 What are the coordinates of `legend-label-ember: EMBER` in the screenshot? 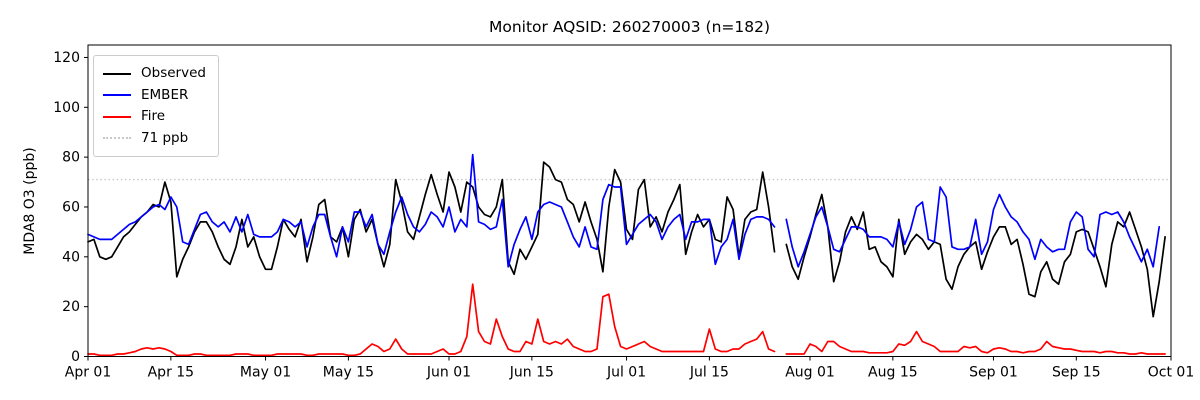 It's located at (165, 94).